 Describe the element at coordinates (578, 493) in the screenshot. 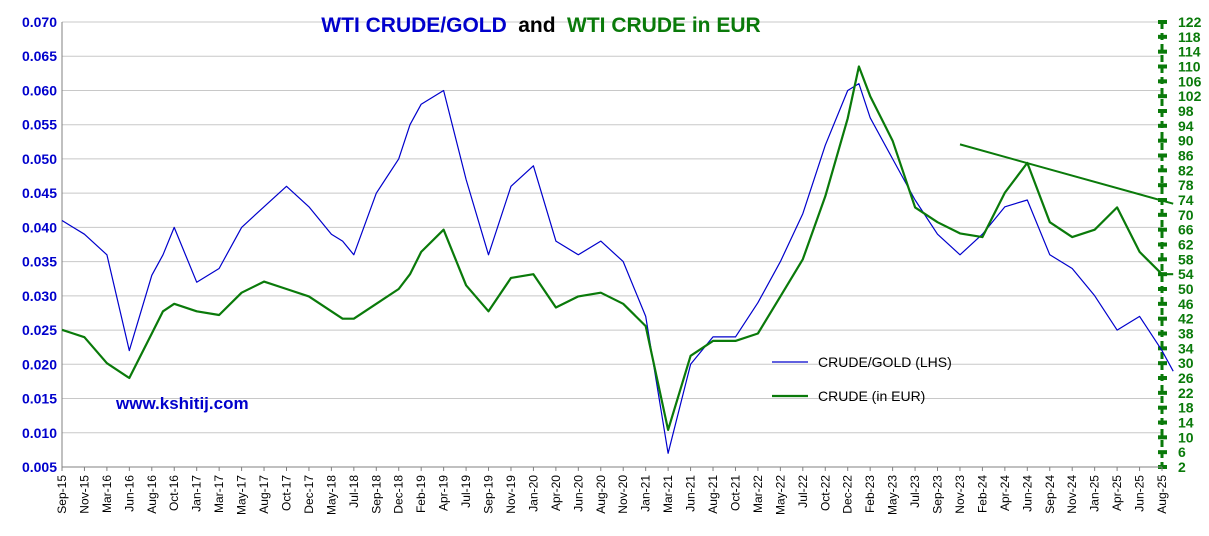

I see `x-tick-label: Jun-20` at that location.